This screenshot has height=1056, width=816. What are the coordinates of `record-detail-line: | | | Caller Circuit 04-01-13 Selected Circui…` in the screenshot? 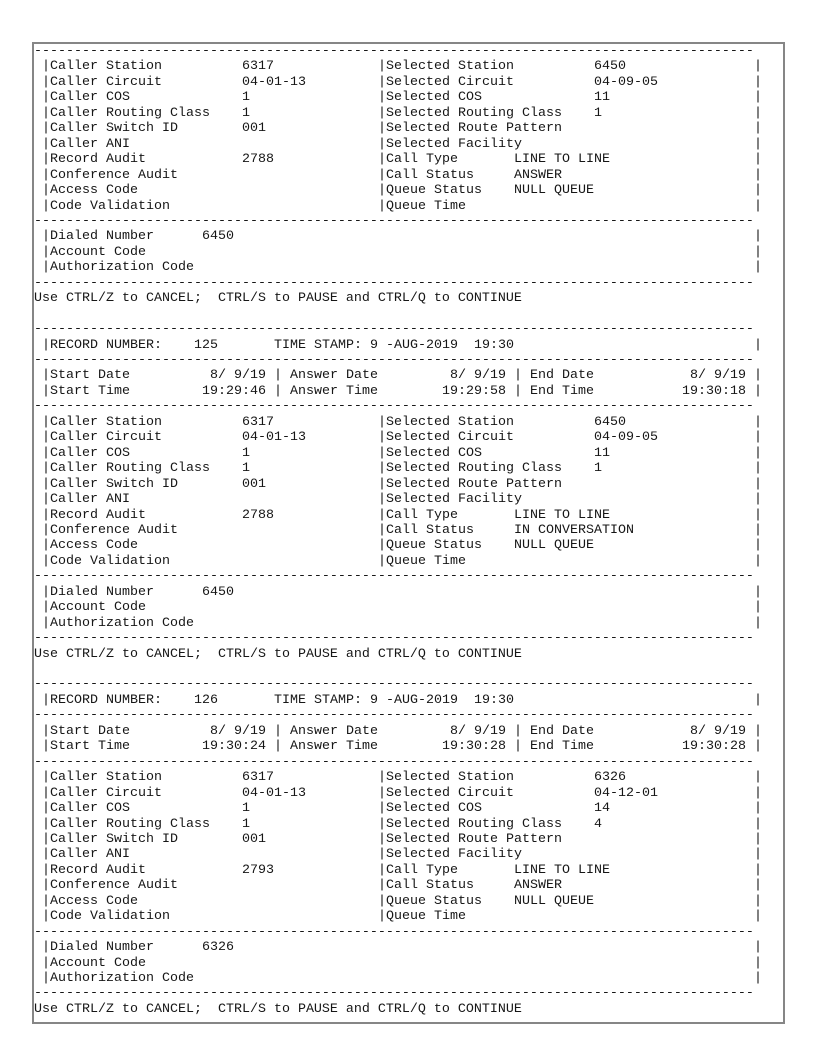 It's located at (408, 82).